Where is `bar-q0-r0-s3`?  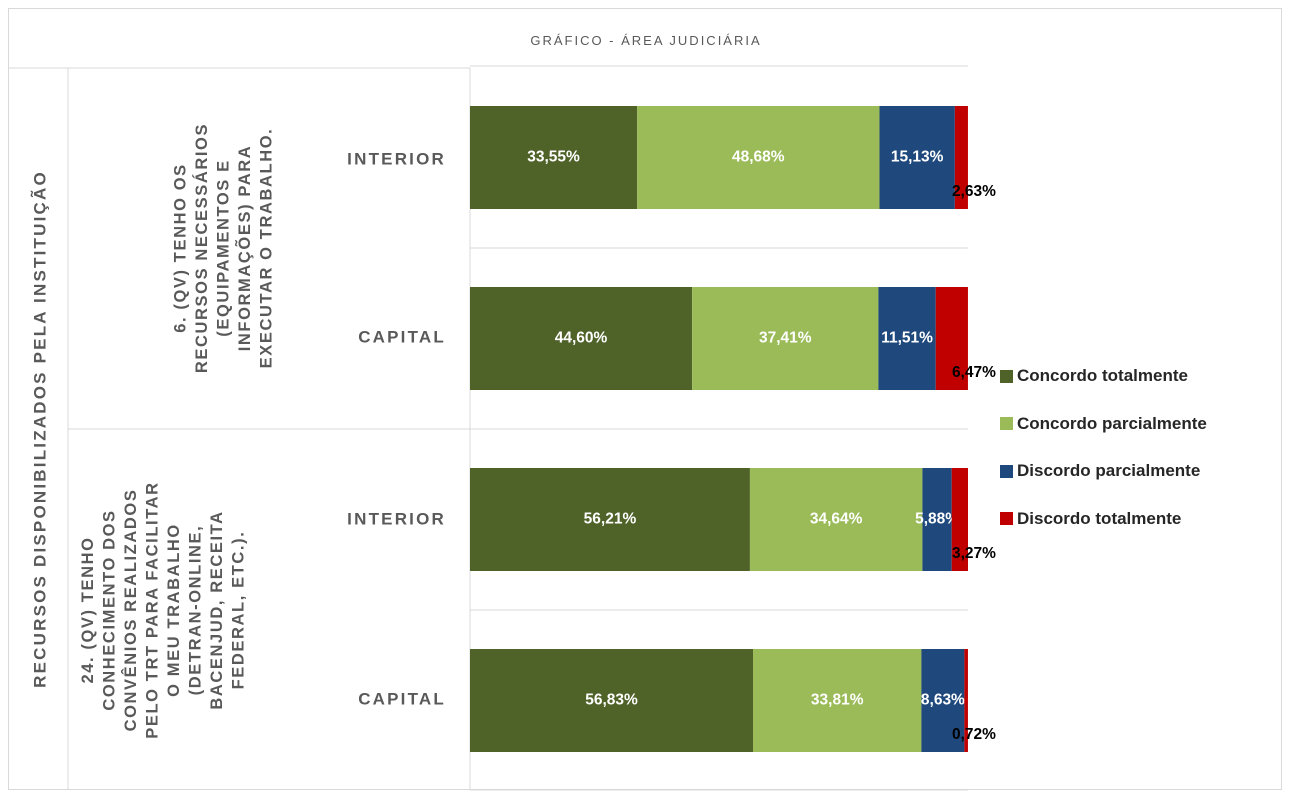
bar-q0-r0-s3 is located at coordinates (961, 157).